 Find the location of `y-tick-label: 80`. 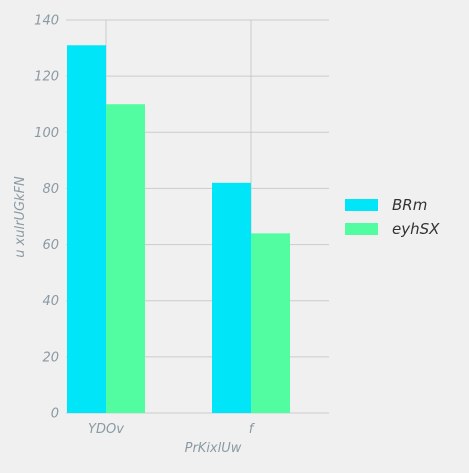

y-tick-label: 80 is located at coordinates (50, 189).